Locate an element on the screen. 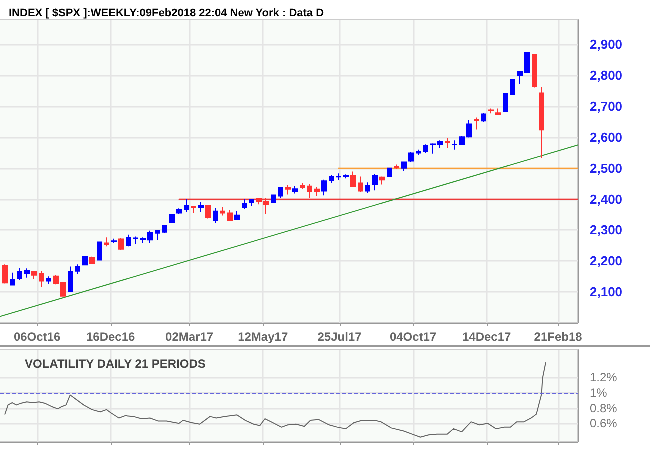 Image resolution: width=650 pixels, height=450 pixels. text: VOLATILITY DAILY 21 PERIODS is located at coordinates (115, 364).